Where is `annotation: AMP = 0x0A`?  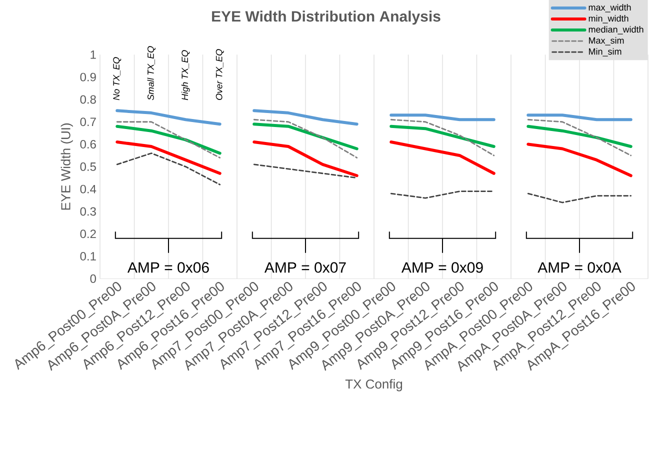 annotation: AMP = 0x0A is located at coordinates (580, 267).